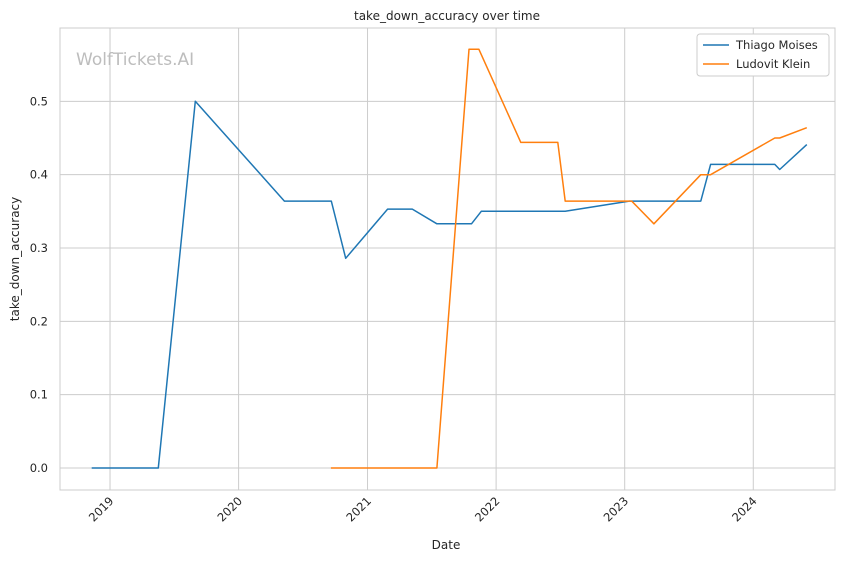 This screenshot has height=561, width=844. Describe the element at coordinates (135, 60) in the screenshot. I see `watermark-text: WolfTickets.AI` at that location.